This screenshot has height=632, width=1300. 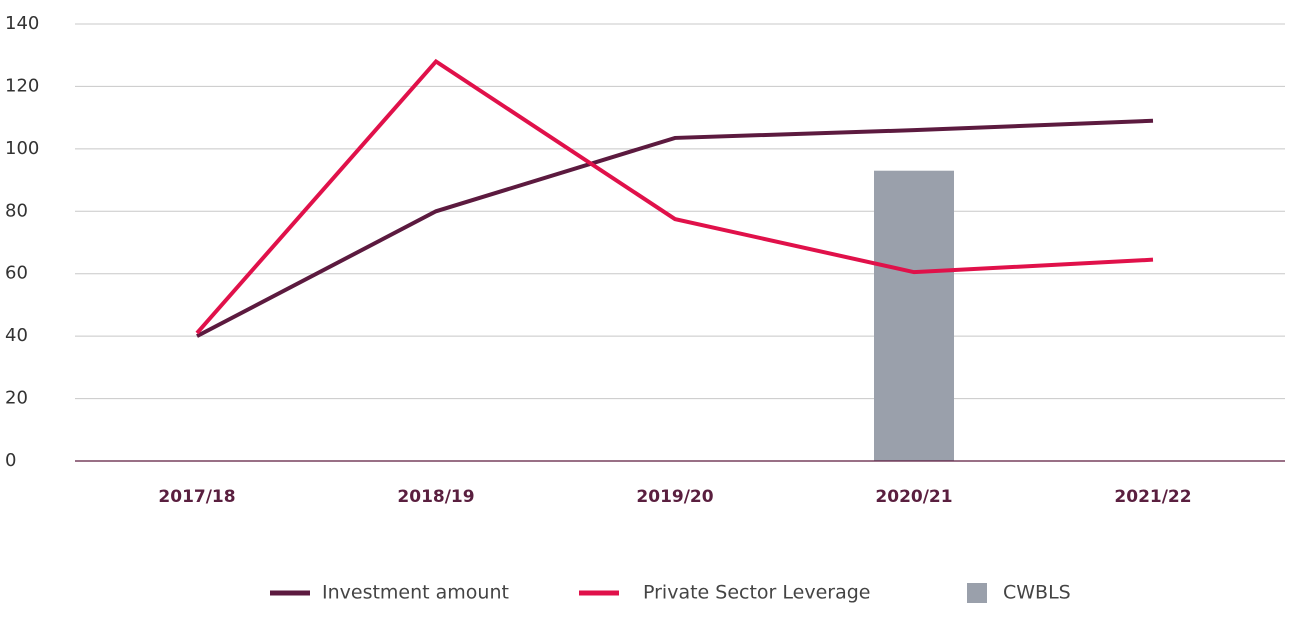 I want to click on bar, so click(x=914, y=315).